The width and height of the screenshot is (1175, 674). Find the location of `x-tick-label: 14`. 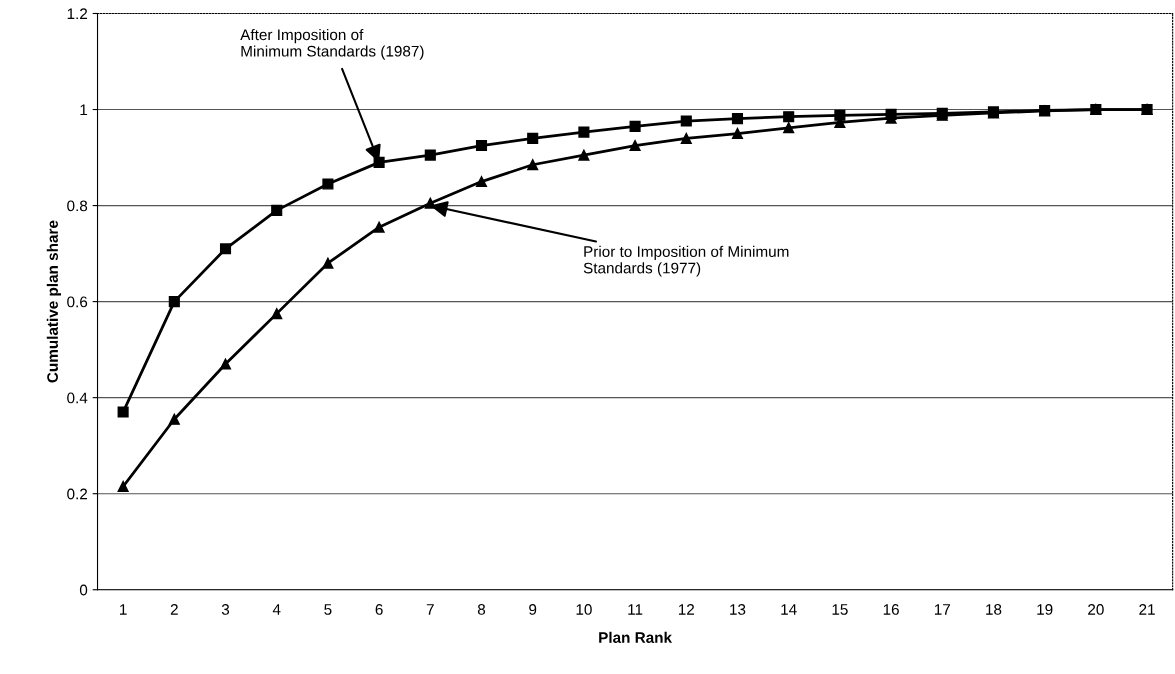

x-tick-label: 14 is located at coordinates (789, 609).